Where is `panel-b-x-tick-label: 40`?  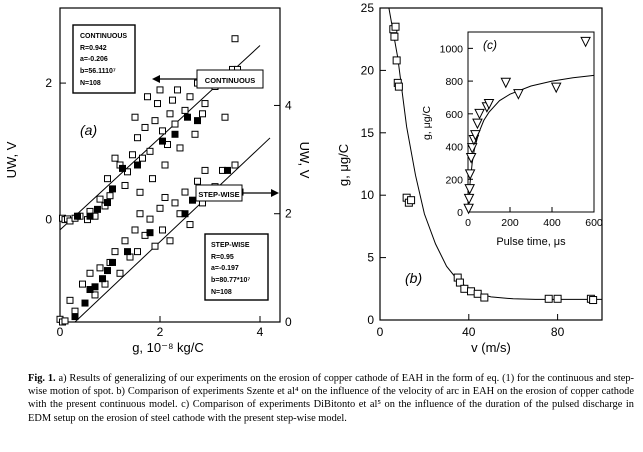
panel-b-x-tick-label: 40 is located at coordinates (469, 332).